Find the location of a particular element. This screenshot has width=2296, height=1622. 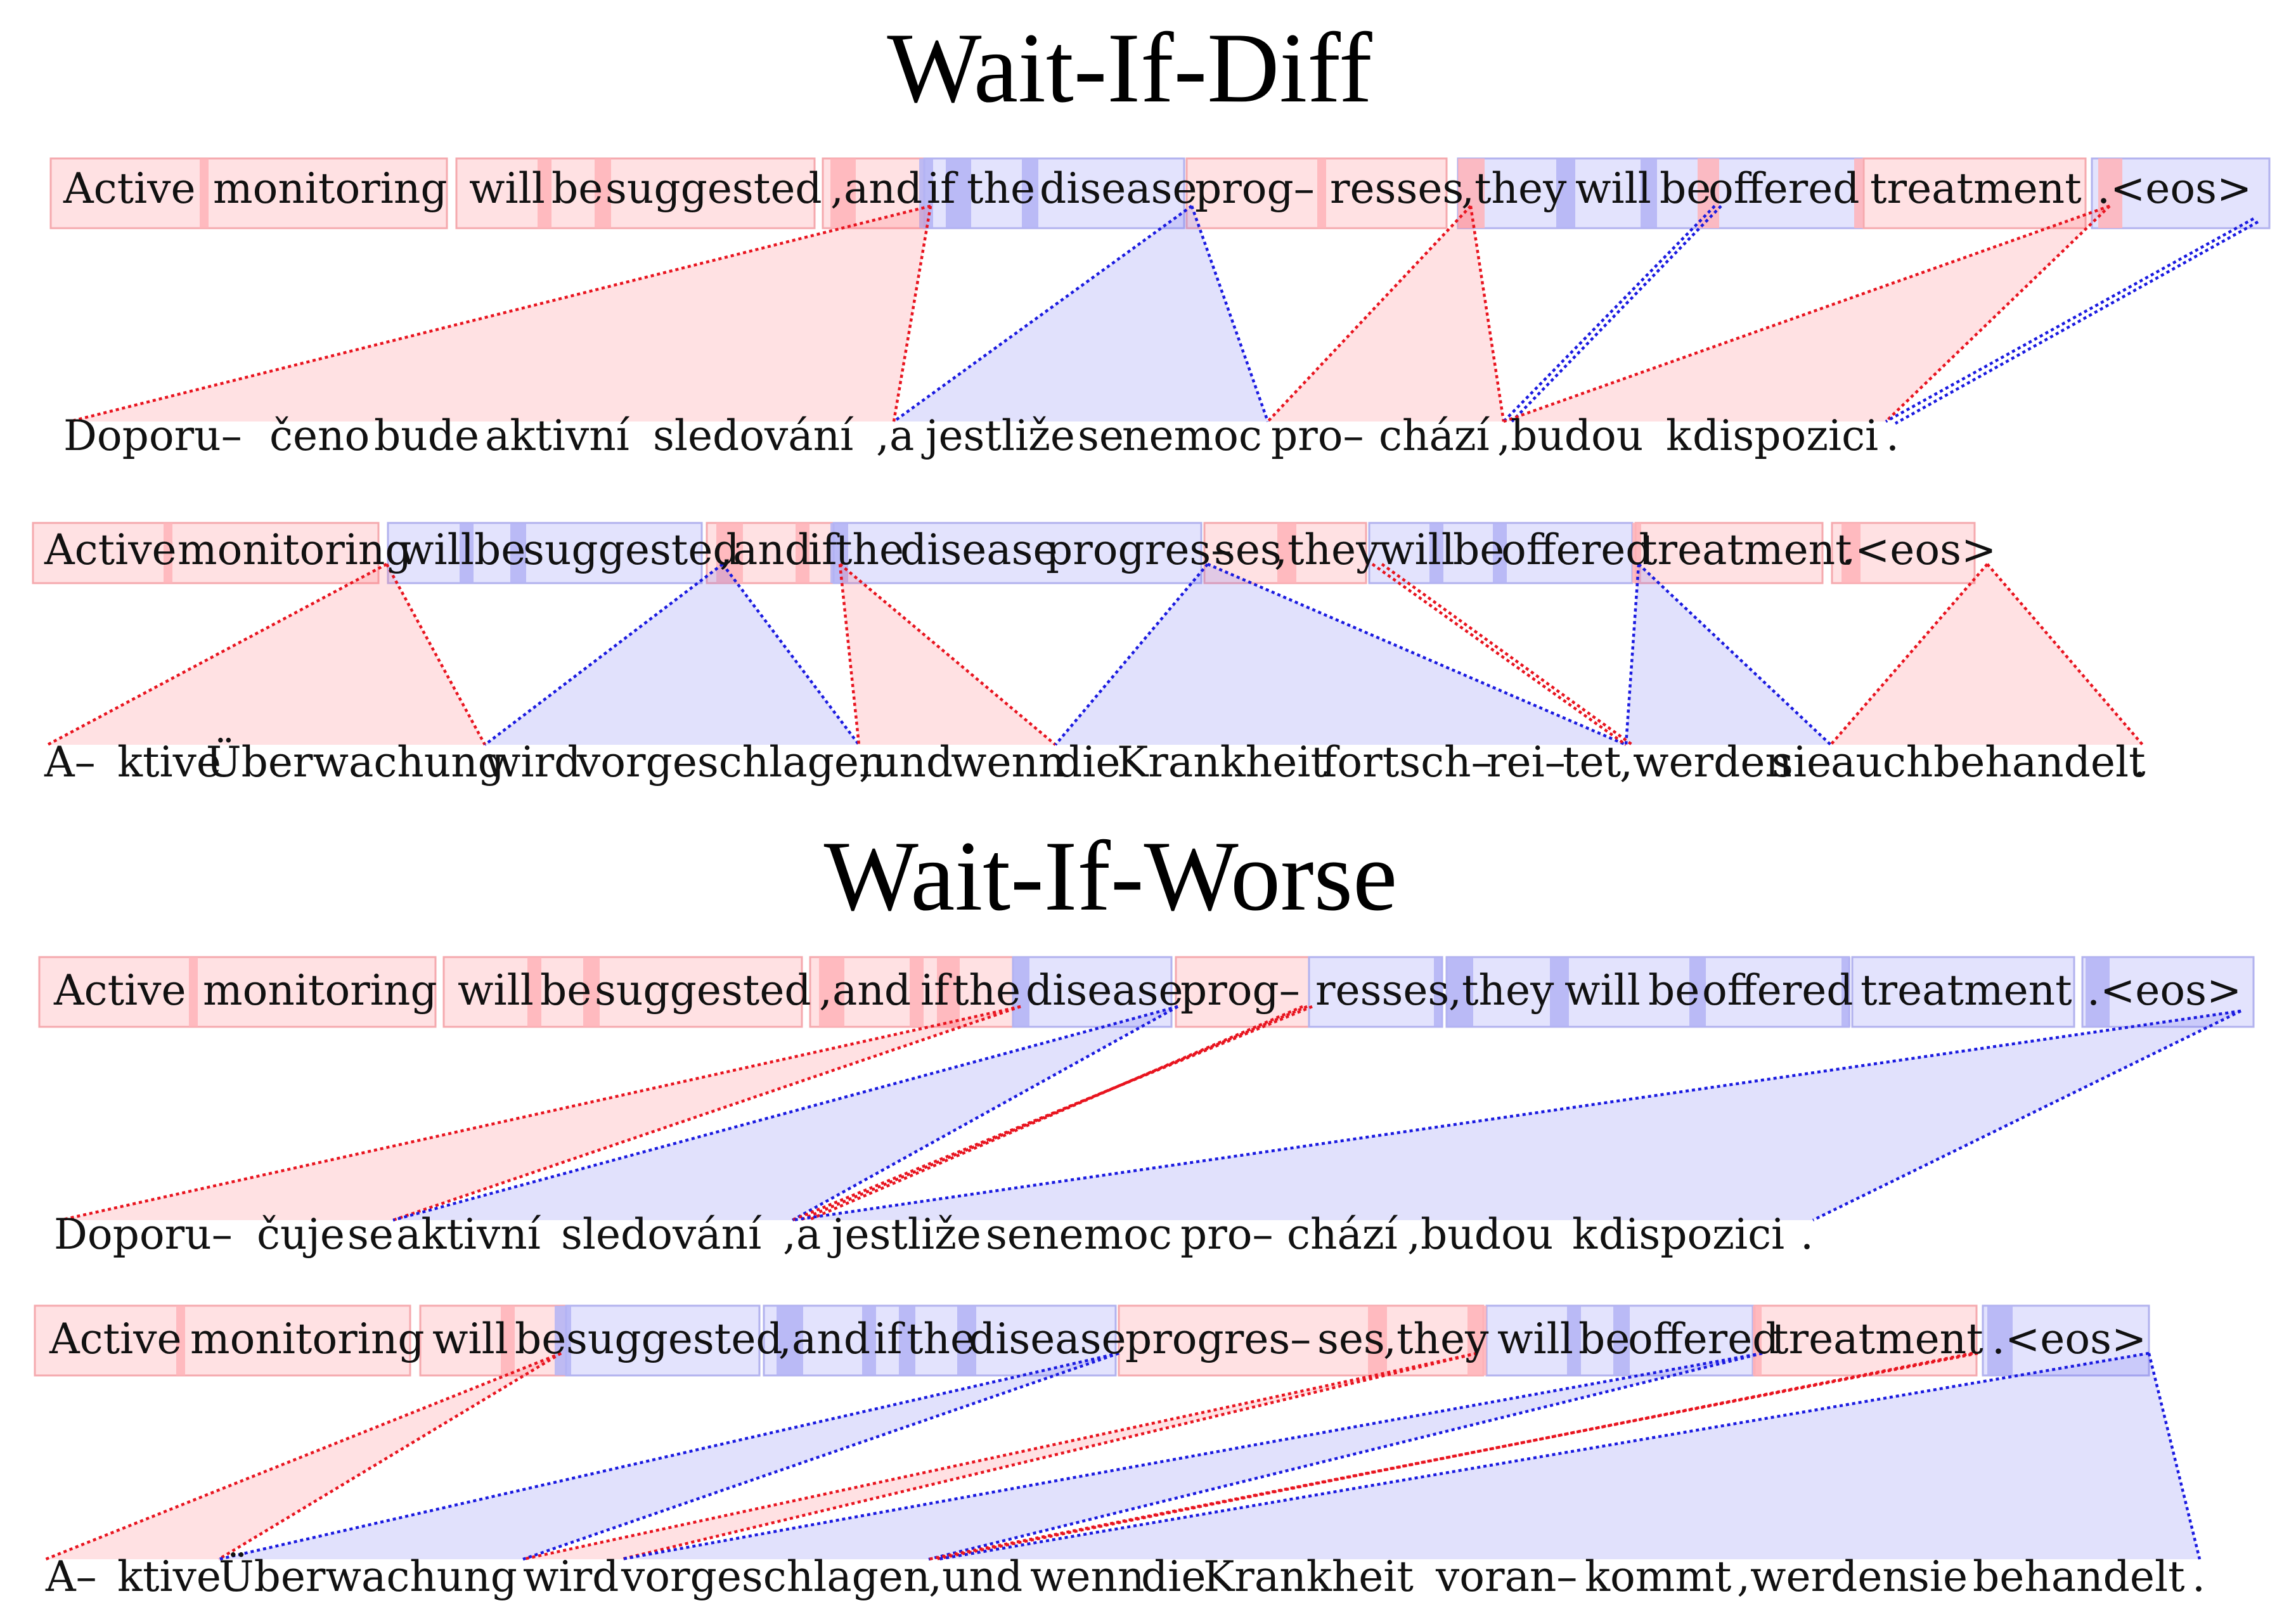

source-token-boxes is located at coordinates (1146, 992).